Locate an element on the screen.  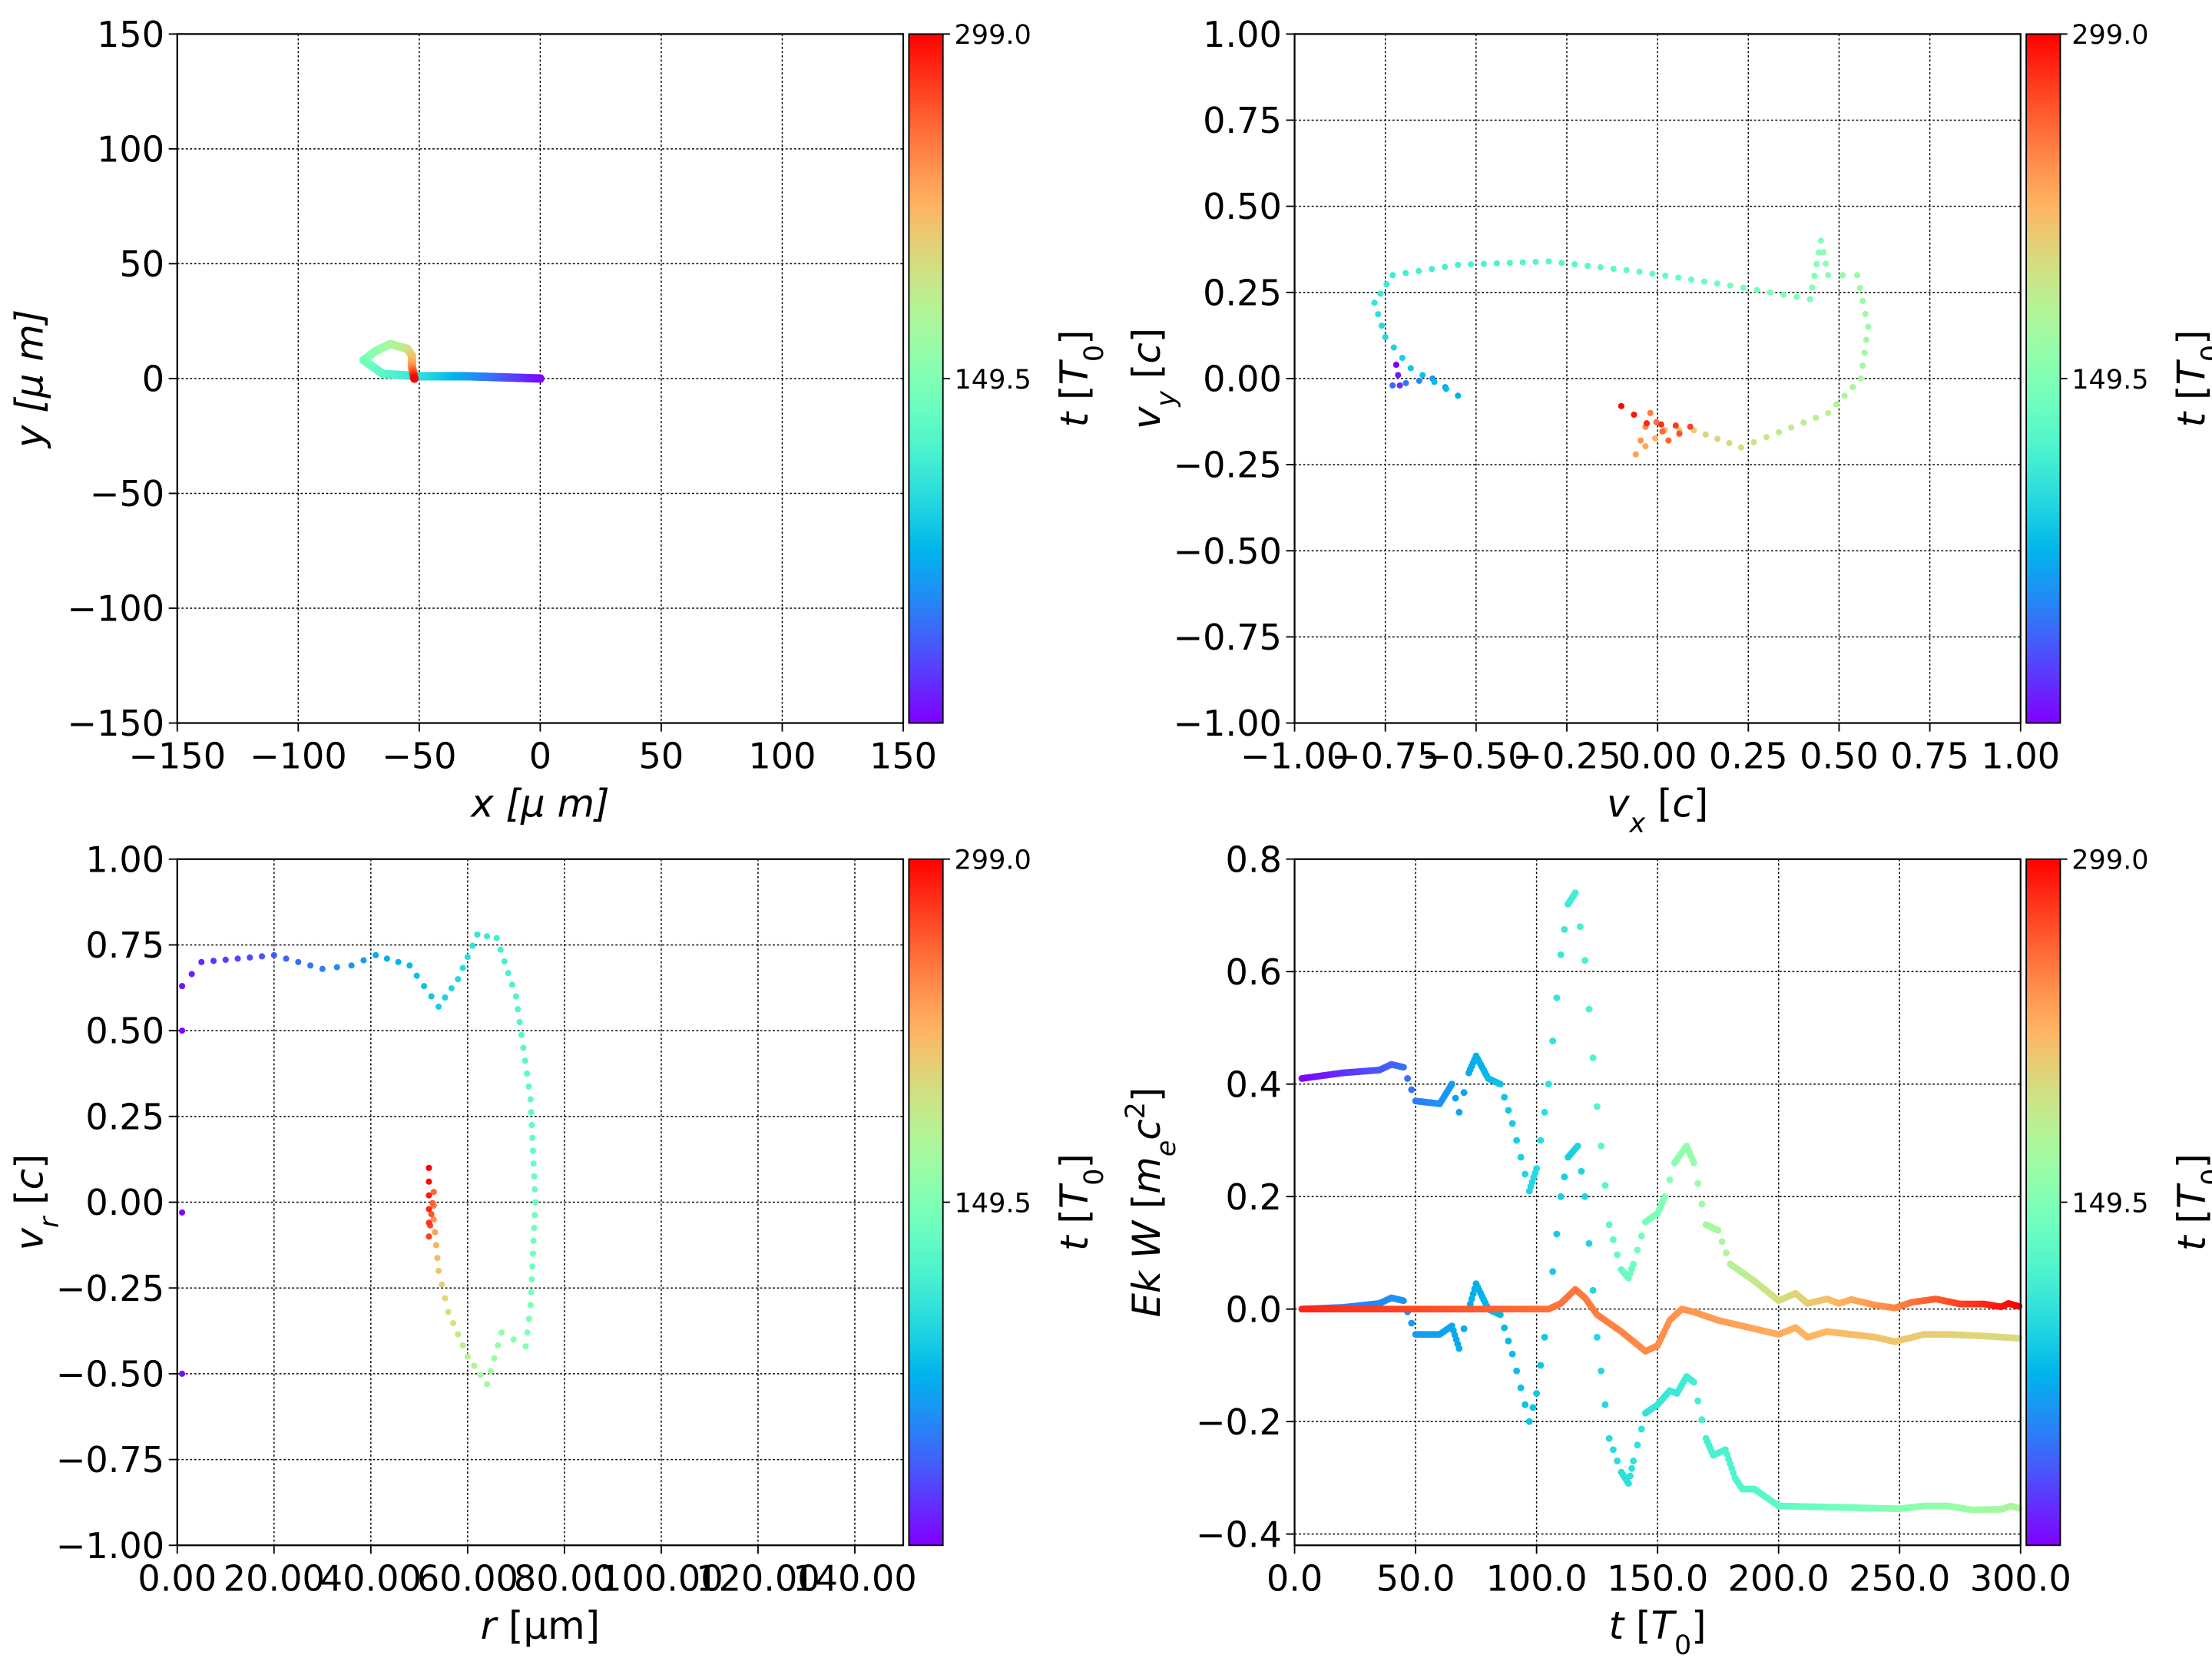
x-tick-label: −0.50 is located at coordinates (1476, 756).